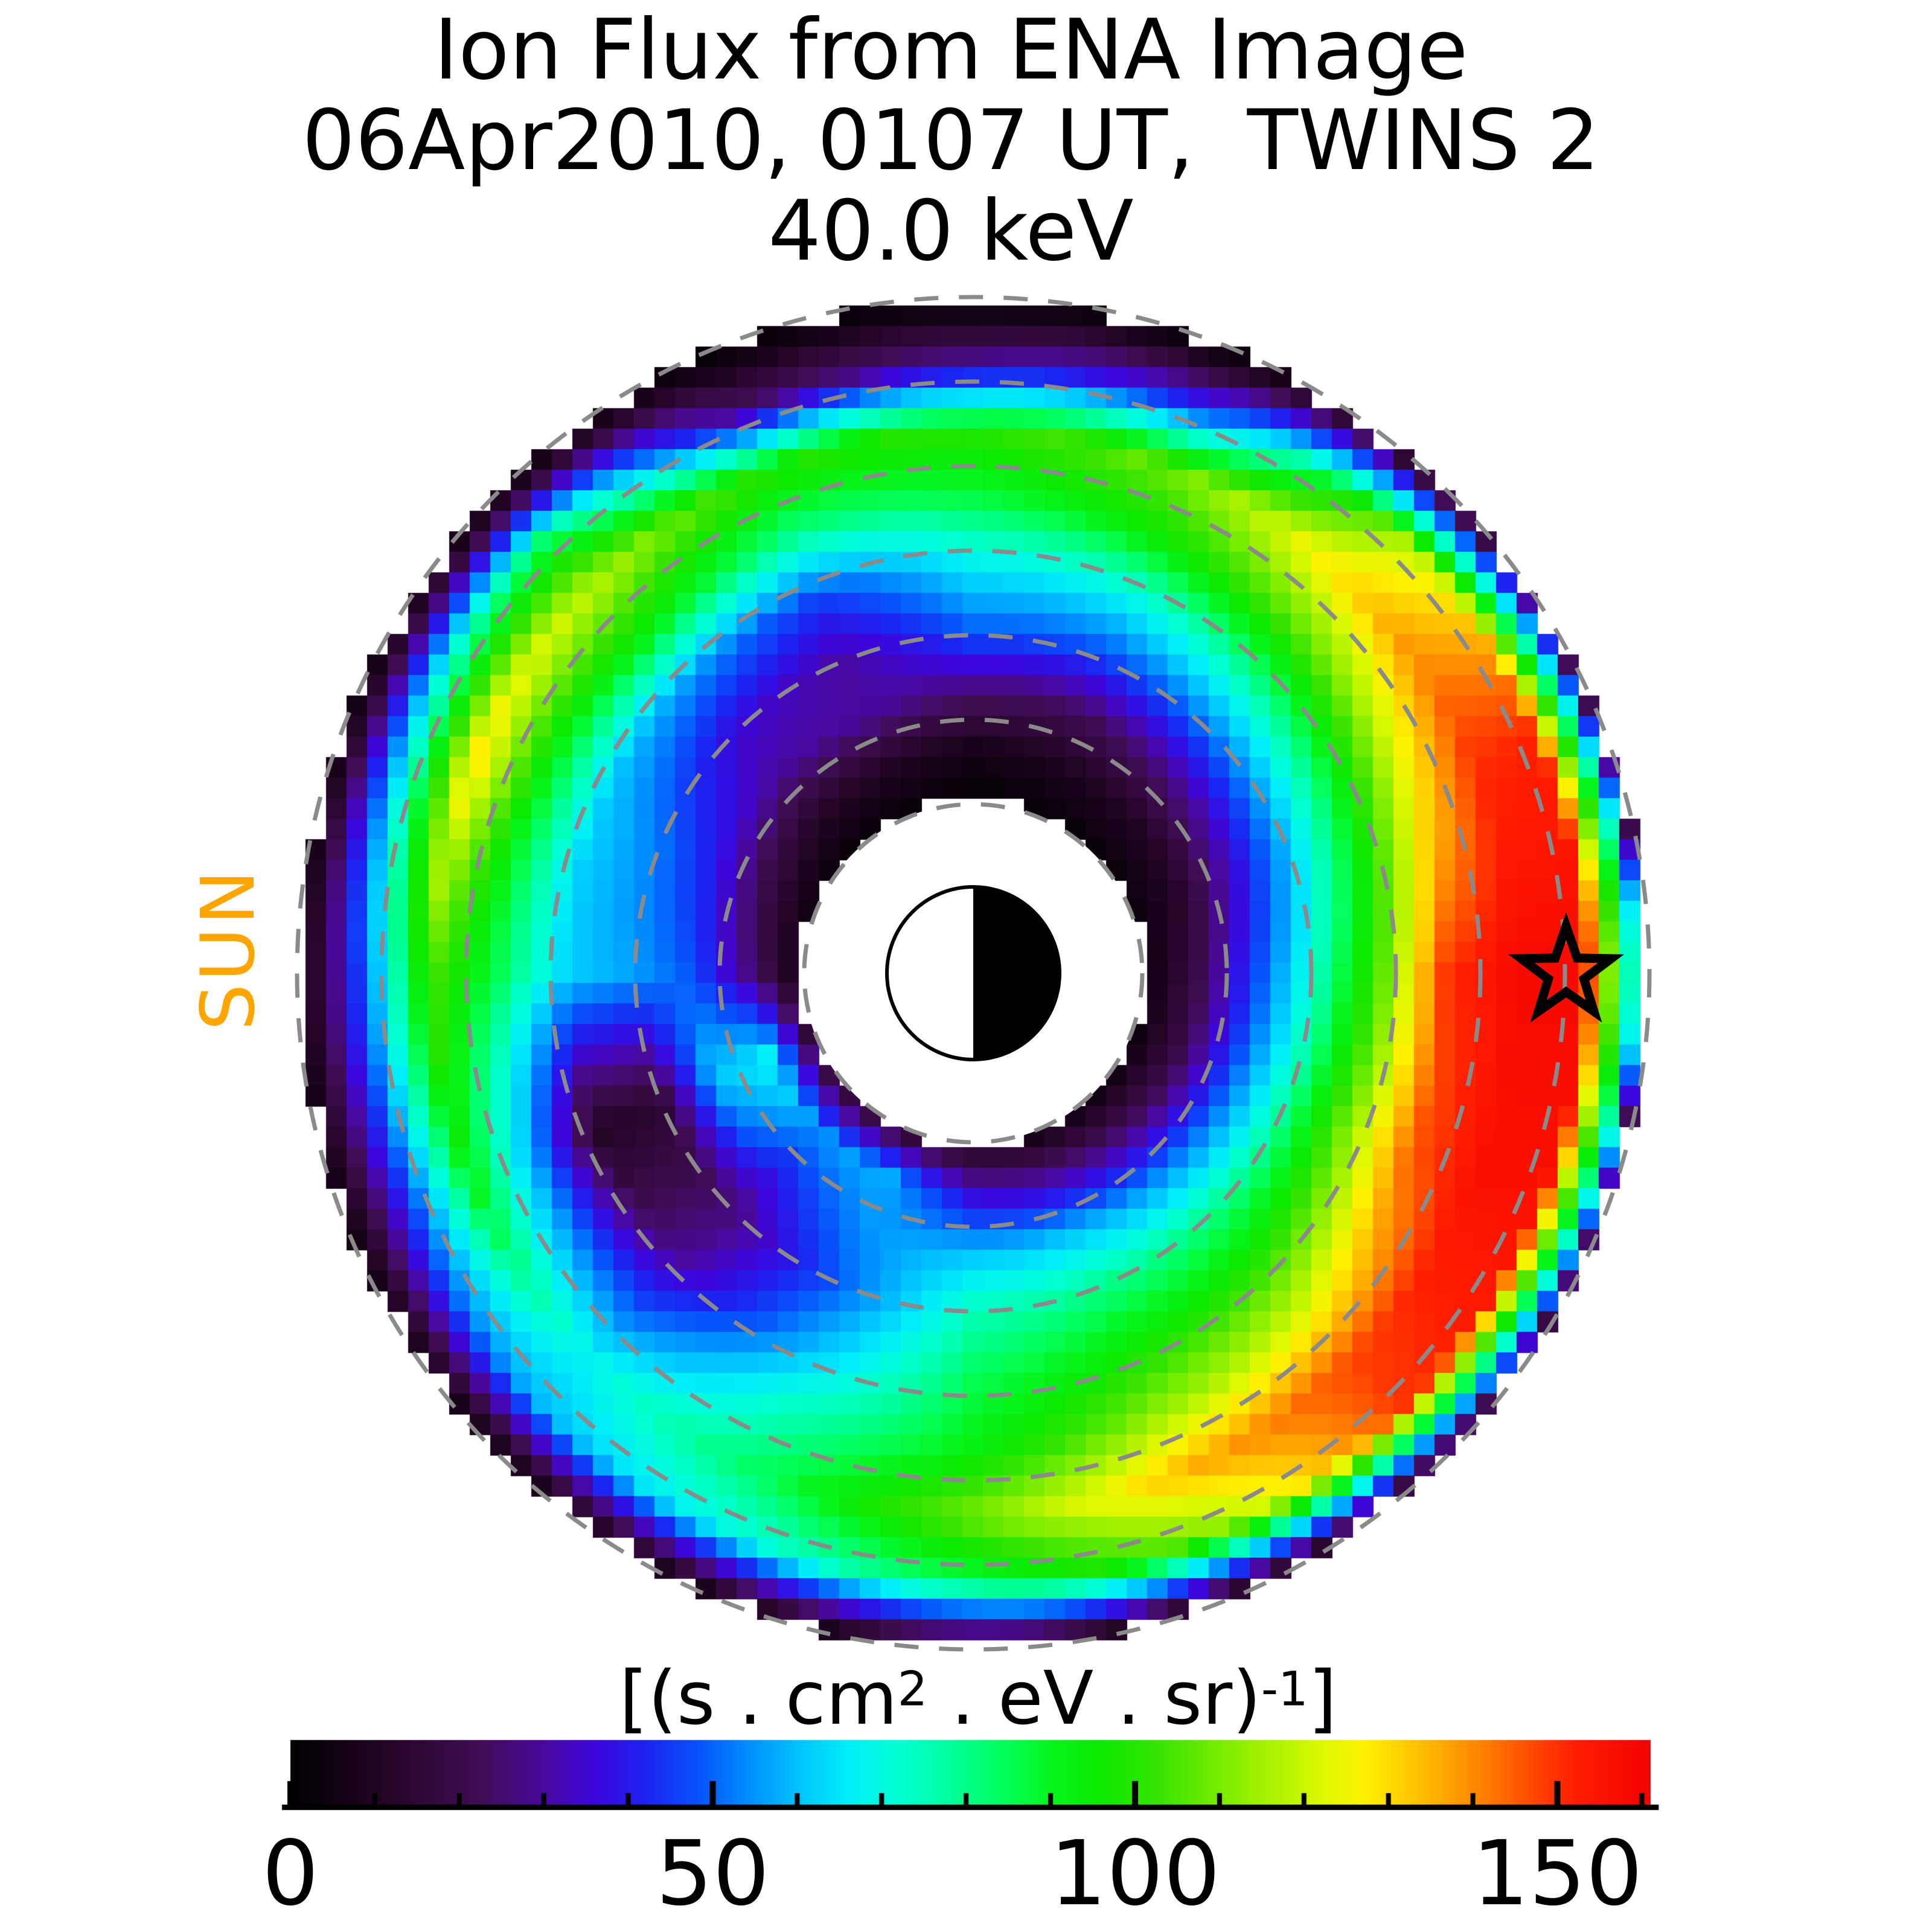 The height and width of the screenshot is (1932, 1932). I want to click on unit-sup-2: 2, so click(913, 1690).